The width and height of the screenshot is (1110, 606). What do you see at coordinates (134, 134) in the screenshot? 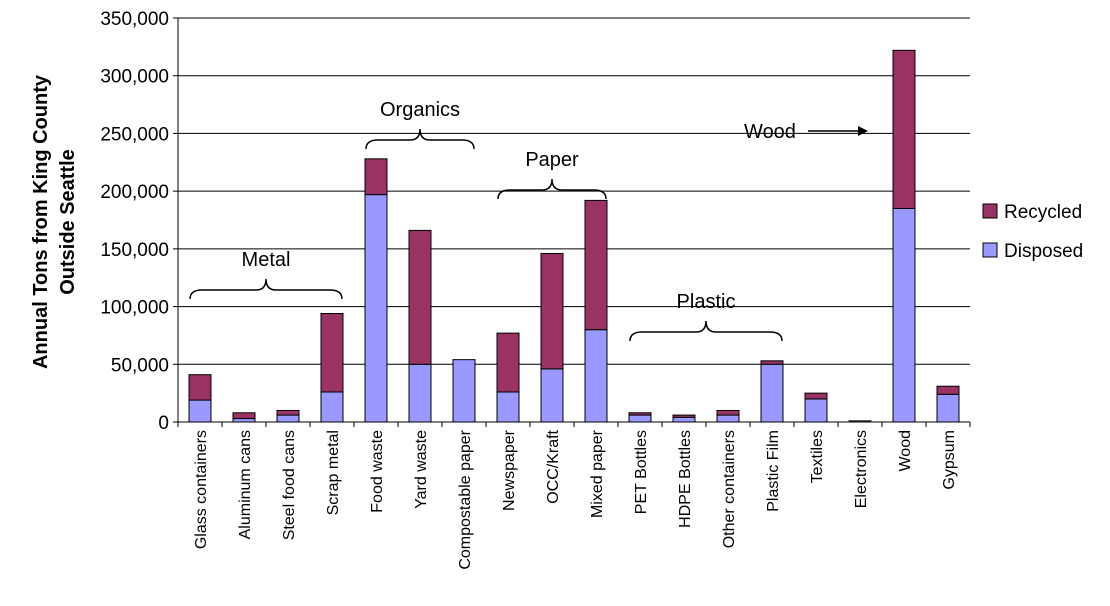
I see `y-tick-label: 250,000` at bounding box center [134, 134].